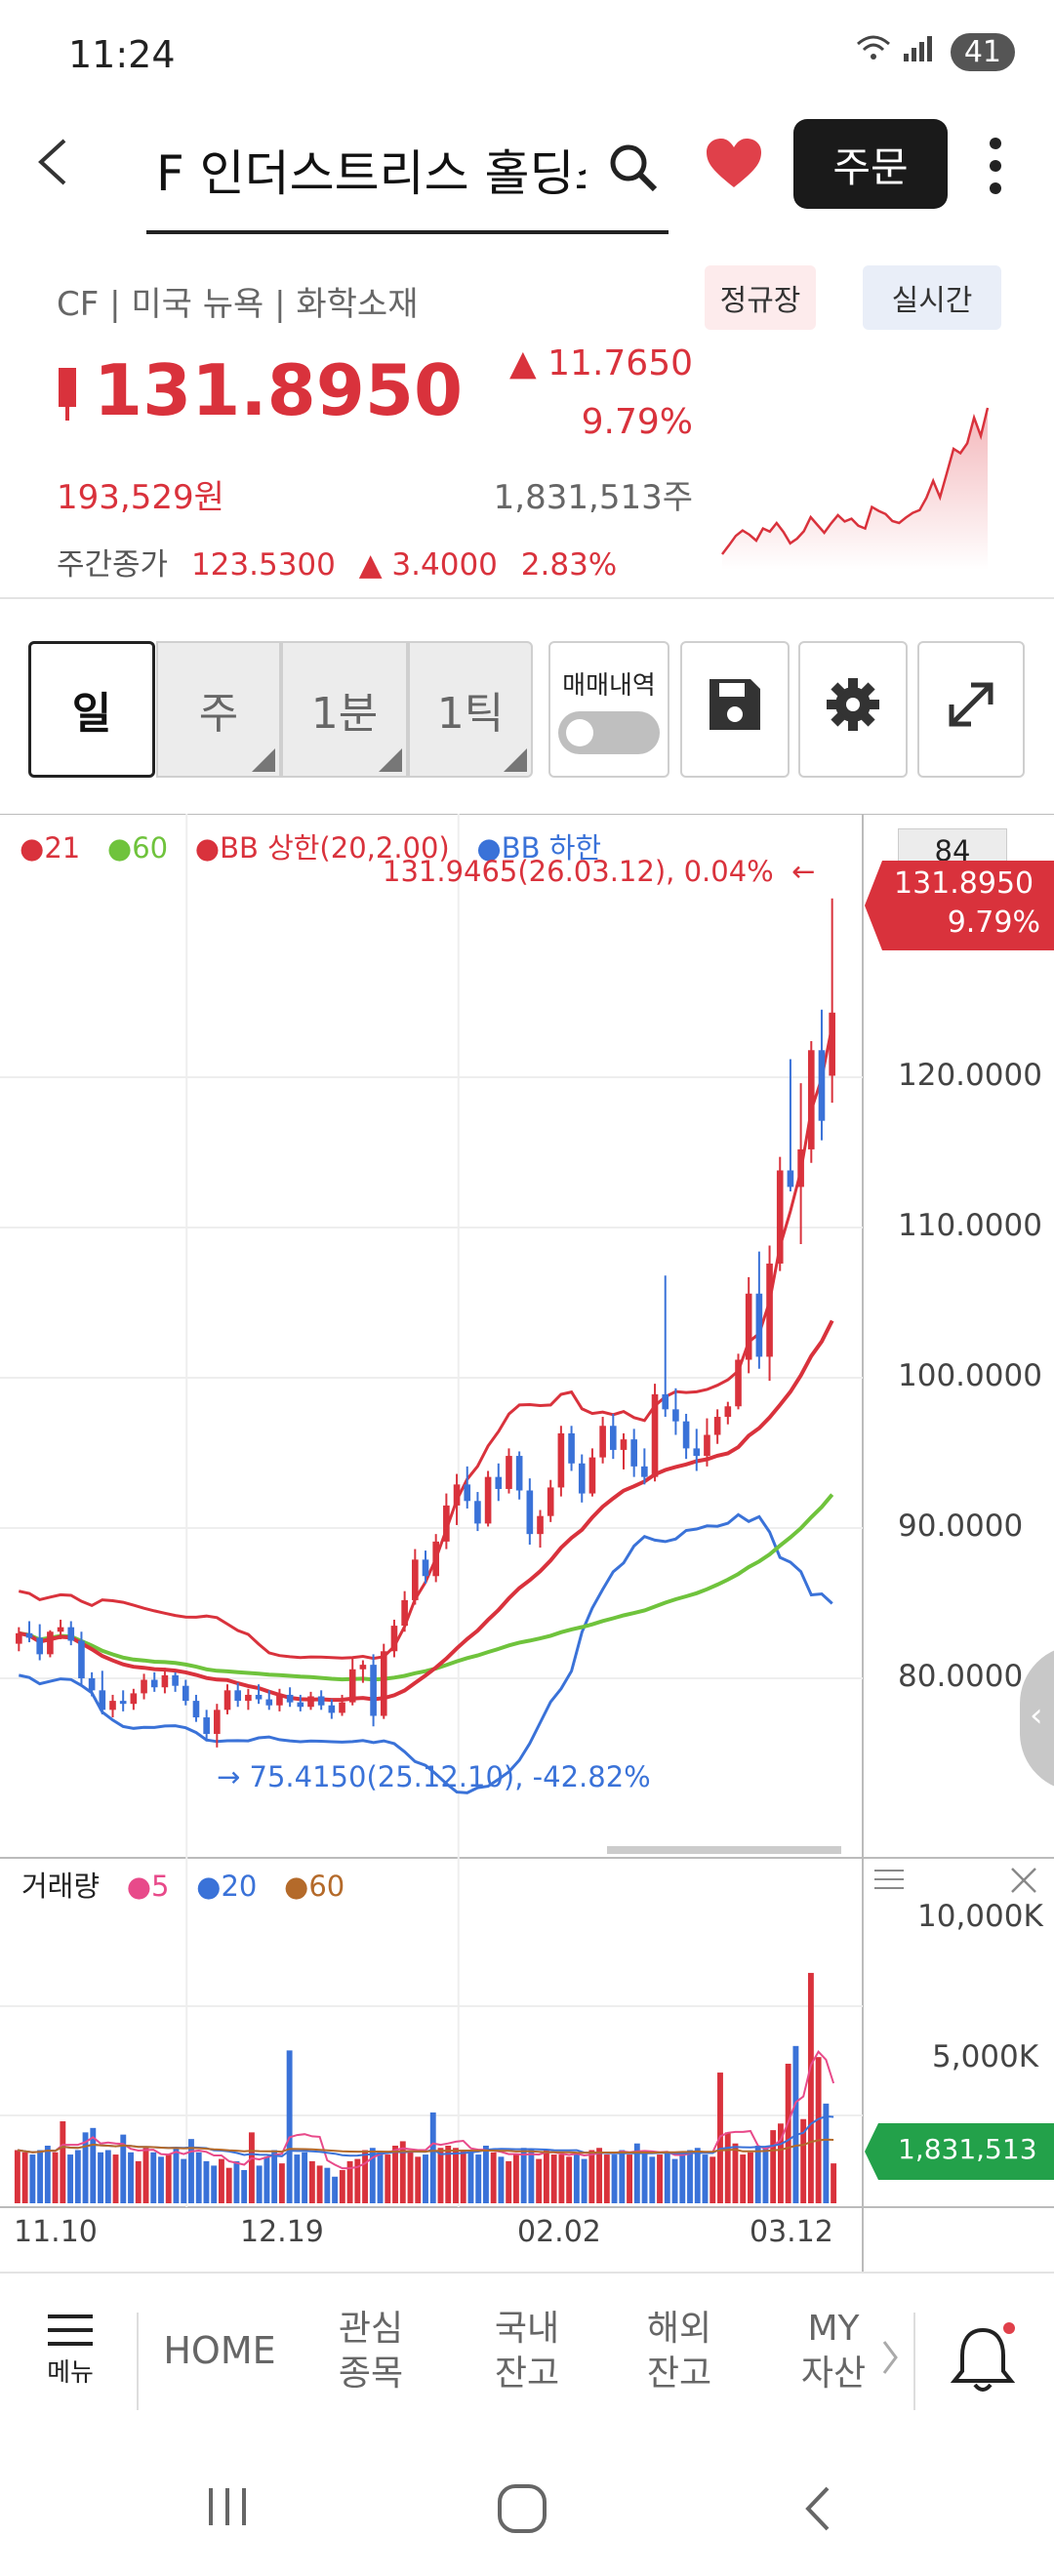 The height and width of the screenshot is (2576, 1054). Describe the element at coordinates (817, 2510) in the screenshot. I see `back-nav-icon` at that location.